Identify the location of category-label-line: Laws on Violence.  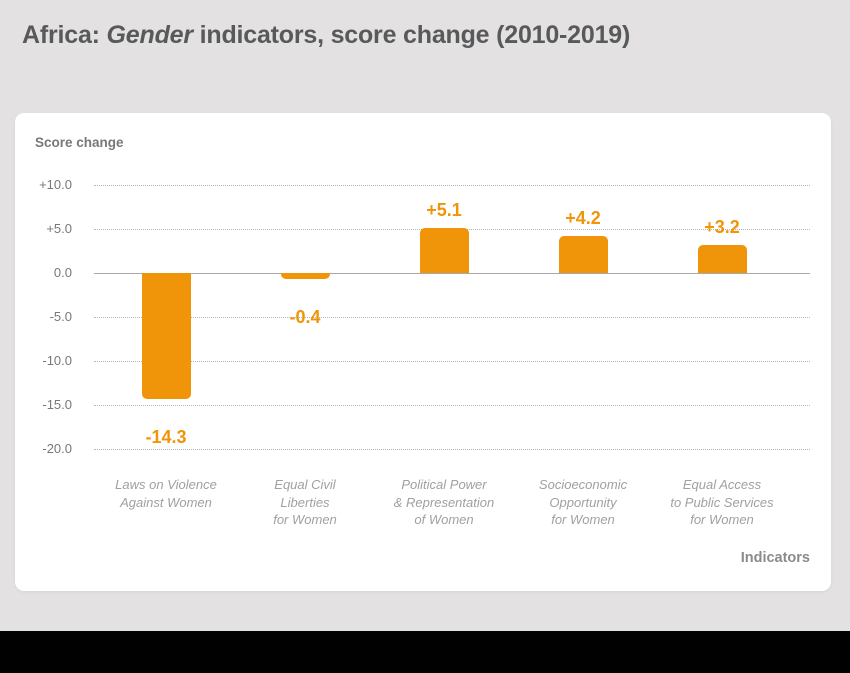
(166, 484).